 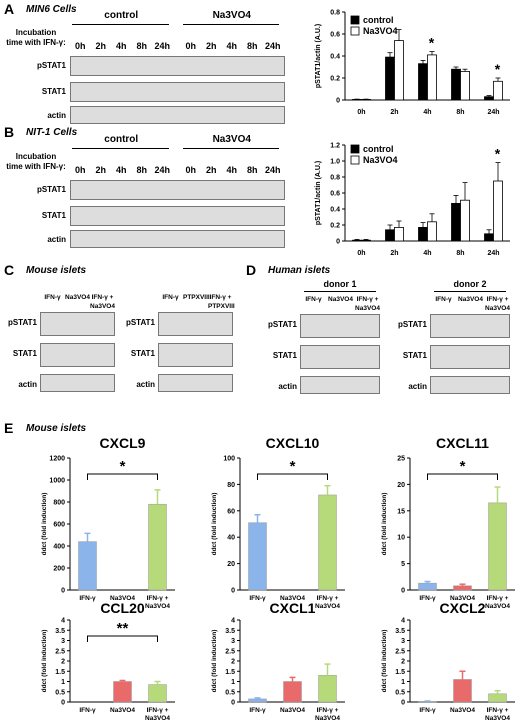 I want to click on incubation-label-line1: Incubation, so click(x=36, y=156).